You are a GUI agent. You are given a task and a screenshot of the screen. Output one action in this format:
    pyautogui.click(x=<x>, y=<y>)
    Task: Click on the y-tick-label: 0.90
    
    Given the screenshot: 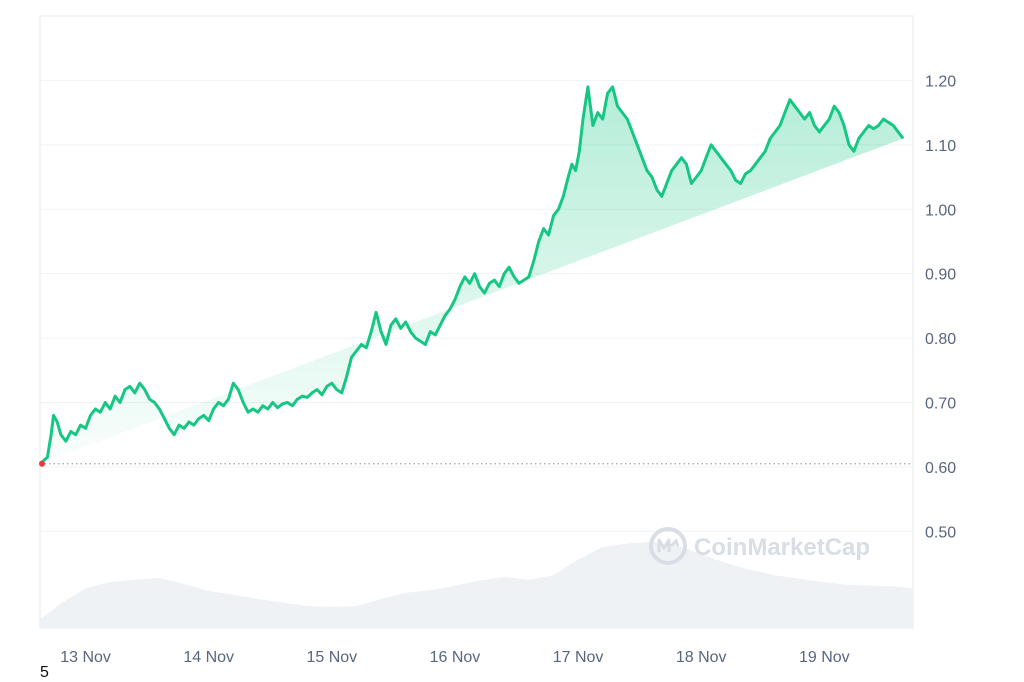 What is the action you would take?
    pyautogui.click(x=940, y=275)
    